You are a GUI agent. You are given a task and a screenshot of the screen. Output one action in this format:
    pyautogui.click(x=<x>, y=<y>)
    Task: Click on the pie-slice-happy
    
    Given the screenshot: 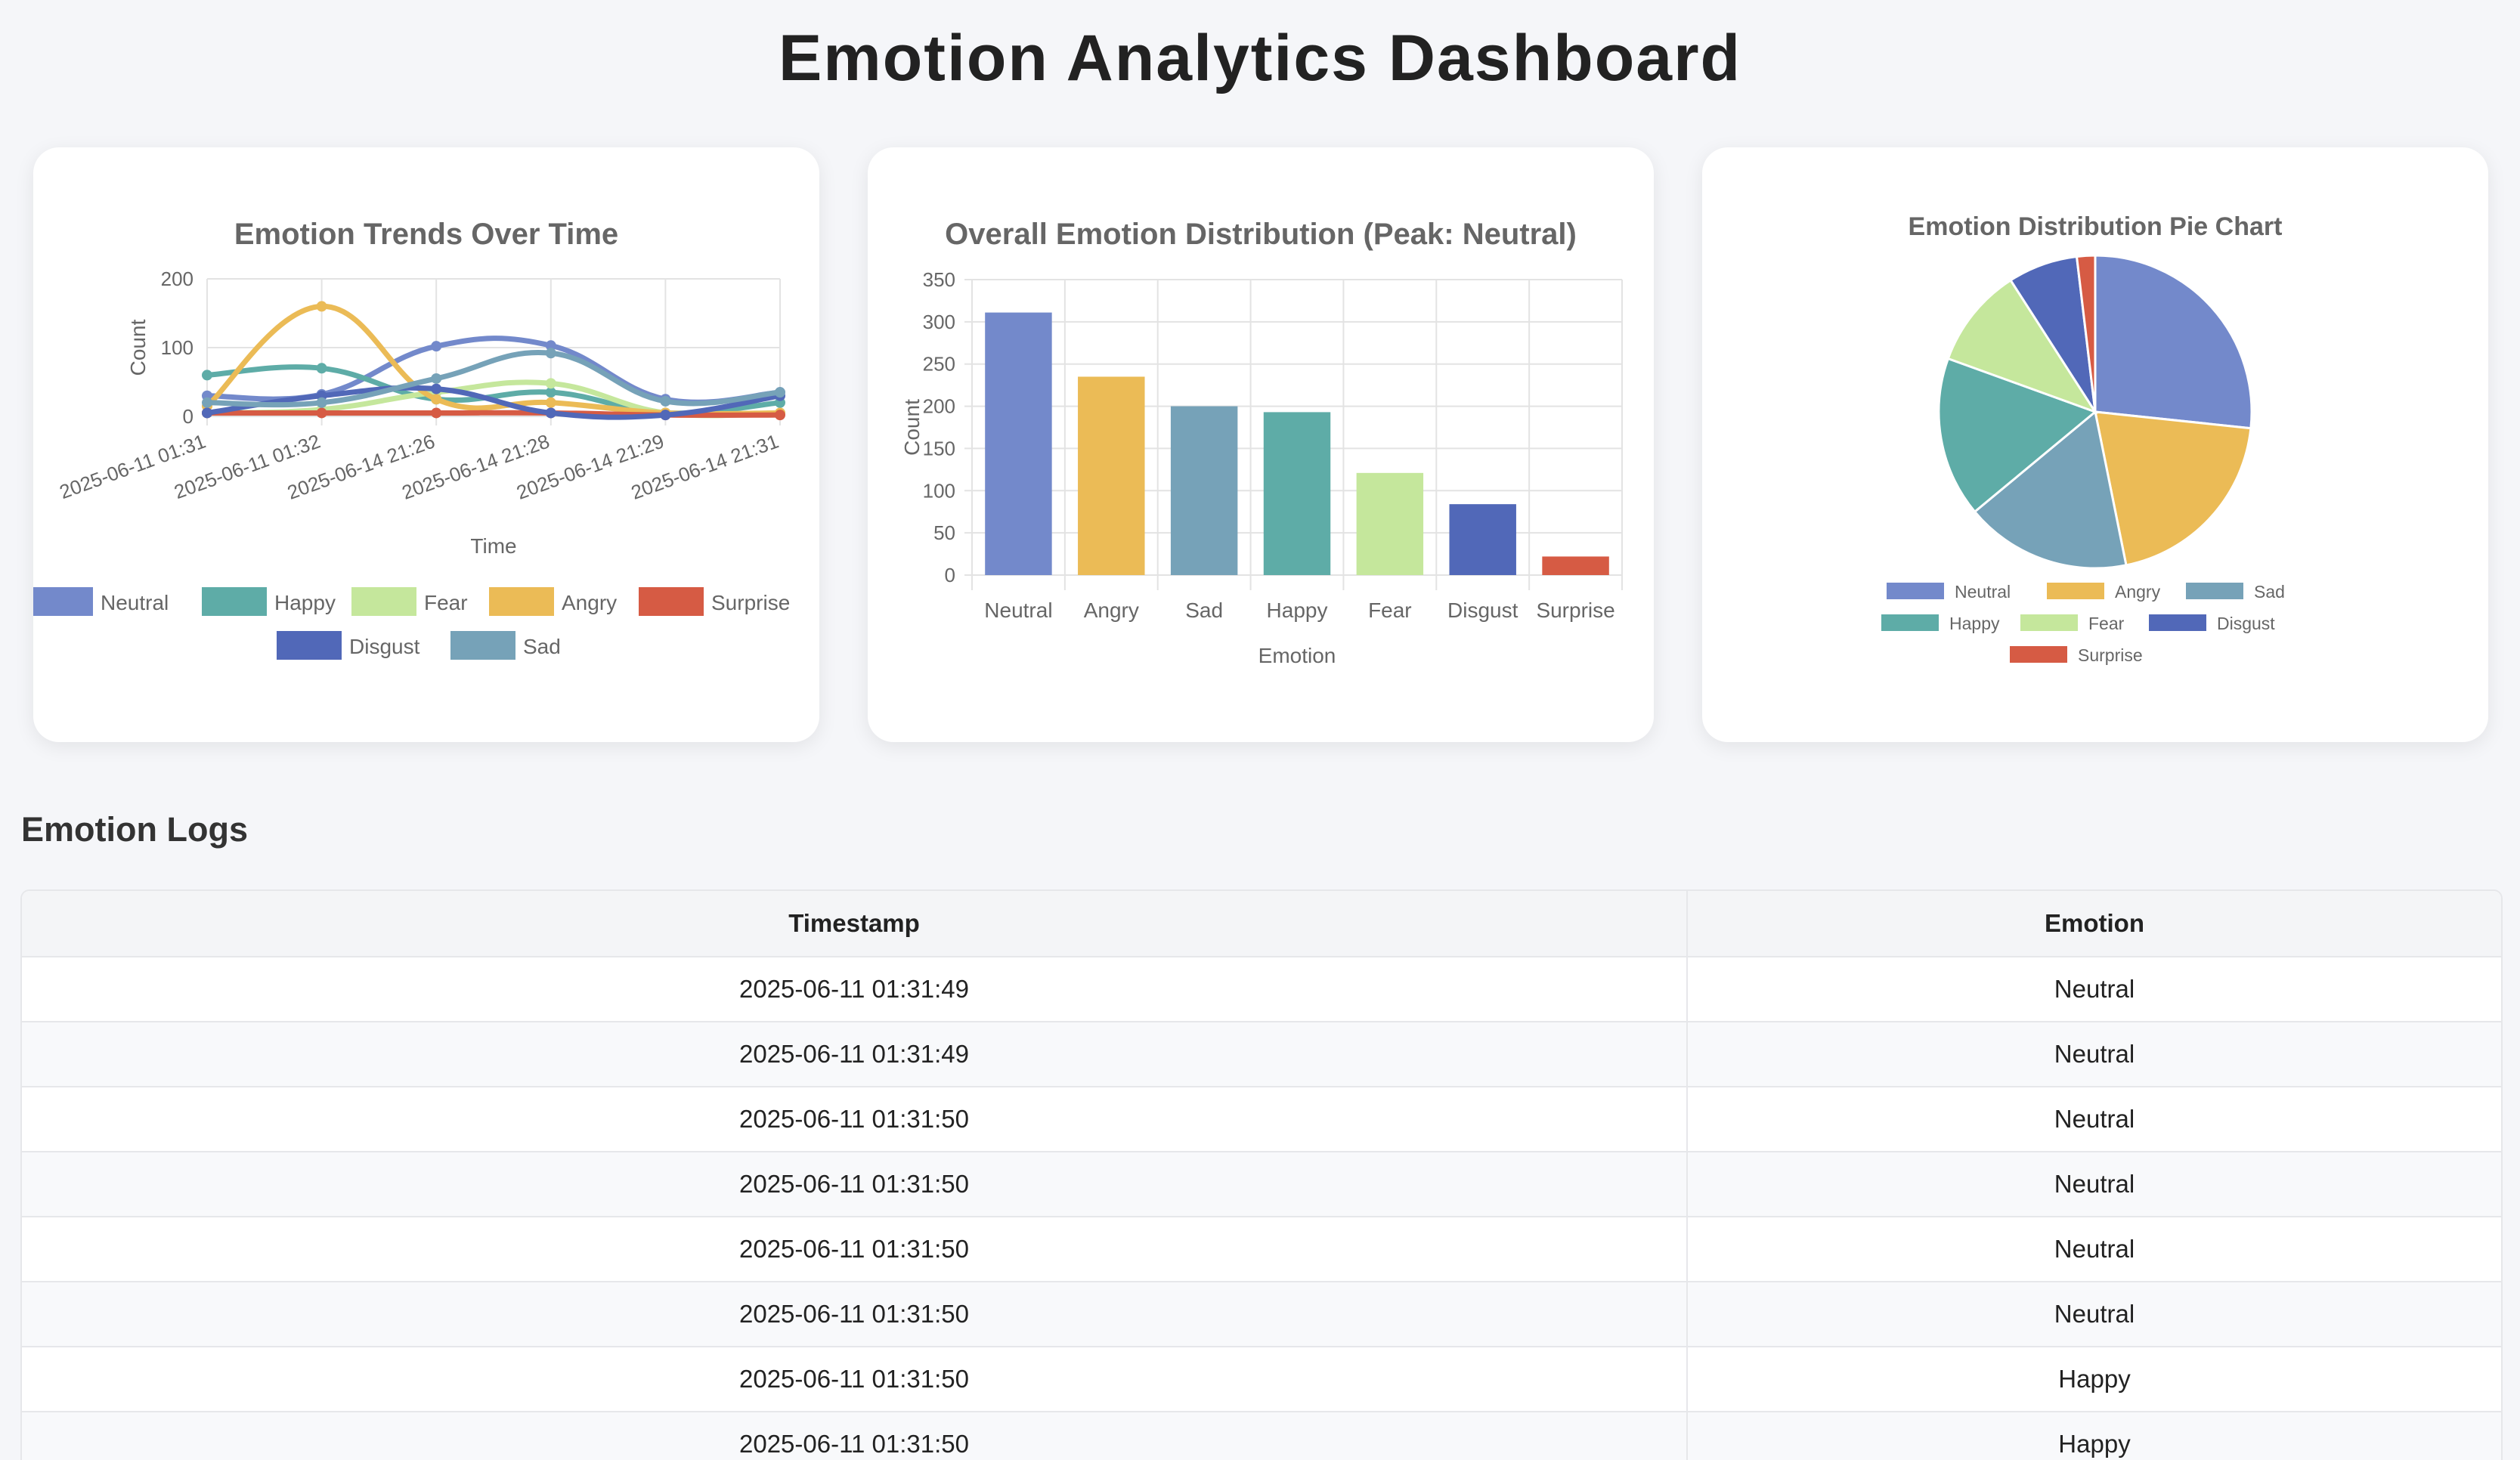 What is the action you would take?
    pyautogui.click(x=2017, y=435)
    